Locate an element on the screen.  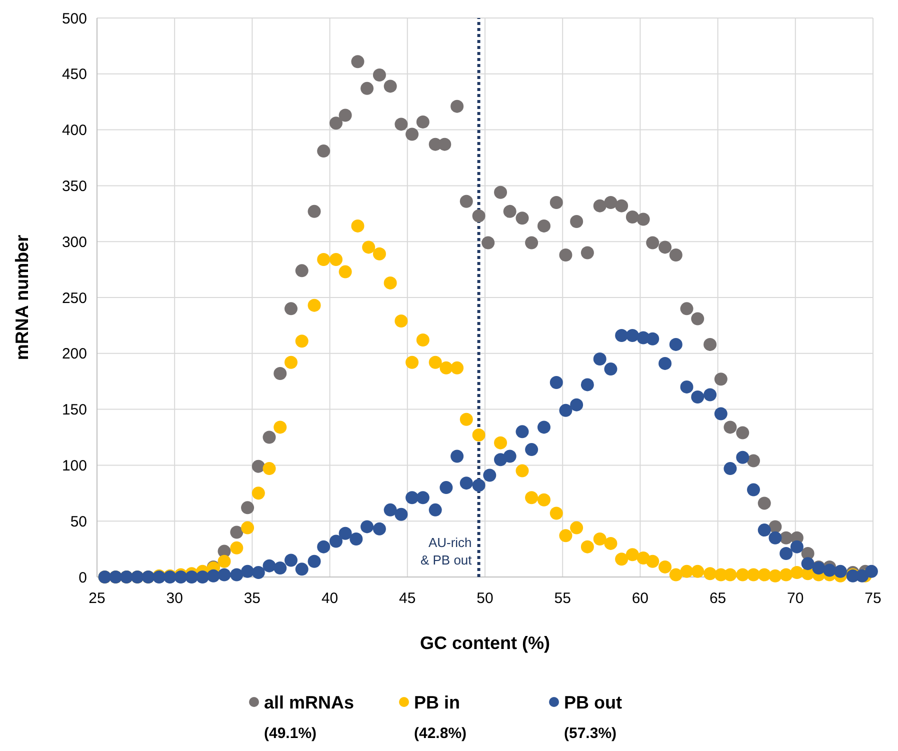
x-tick-label: 55 is located at coordinates (562, 598).